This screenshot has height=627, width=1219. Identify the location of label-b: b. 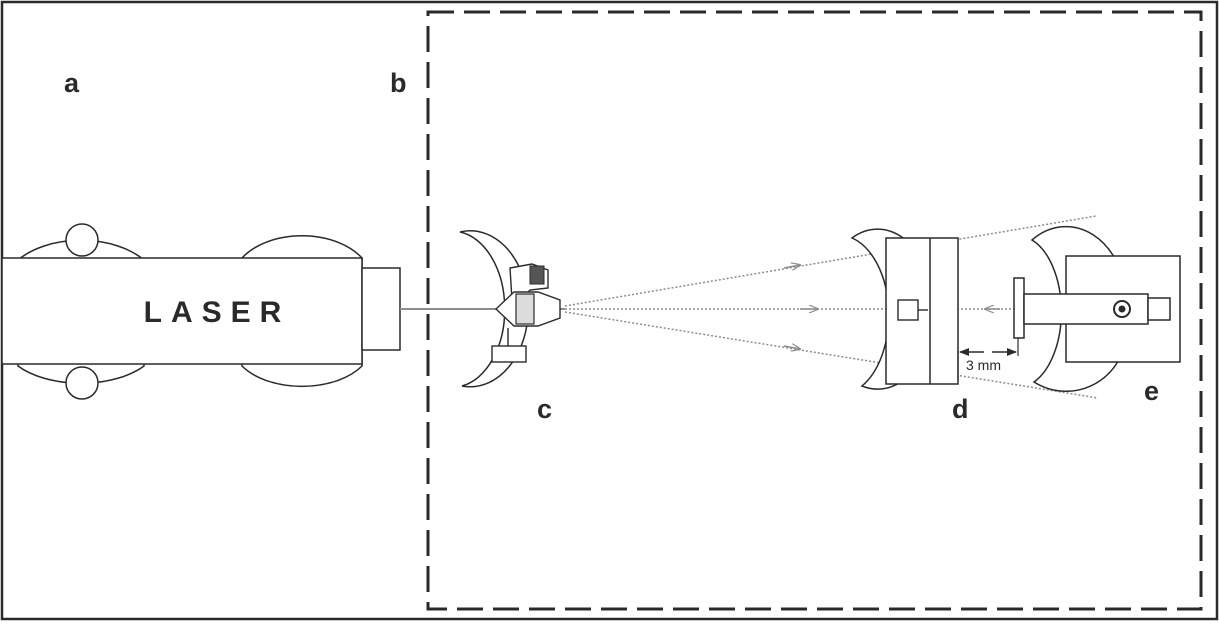
(398, 83).